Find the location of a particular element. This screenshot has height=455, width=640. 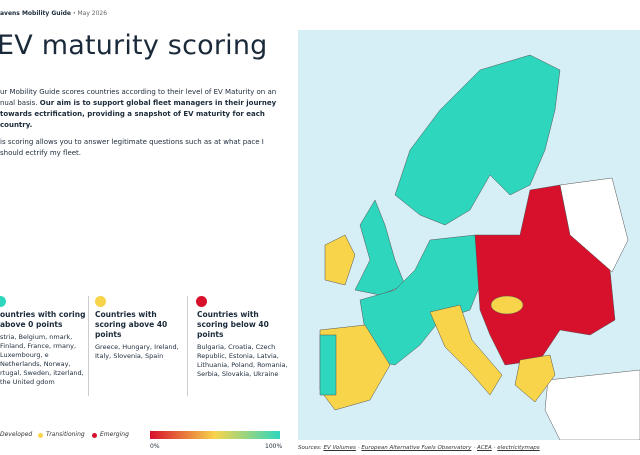

dot-developed is located at coordinates (3, 301).